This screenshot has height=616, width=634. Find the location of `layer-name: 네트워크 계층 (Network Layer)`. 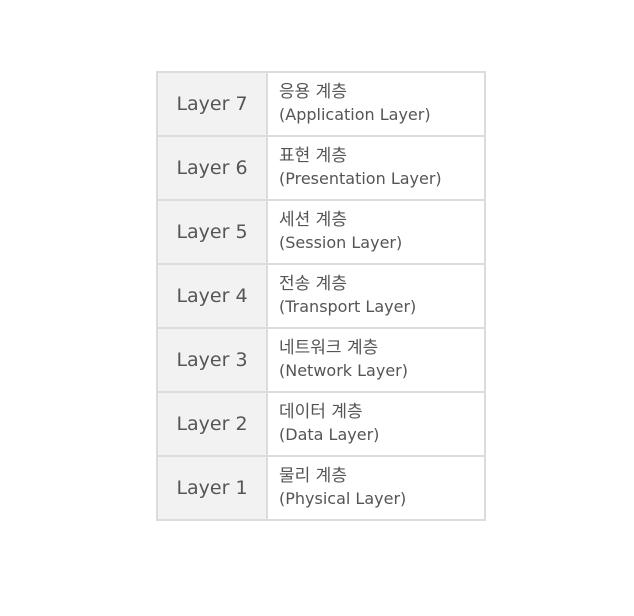

layer-name: 네트워크 계층 (Network Layer) is located at coordinates (376, 360).